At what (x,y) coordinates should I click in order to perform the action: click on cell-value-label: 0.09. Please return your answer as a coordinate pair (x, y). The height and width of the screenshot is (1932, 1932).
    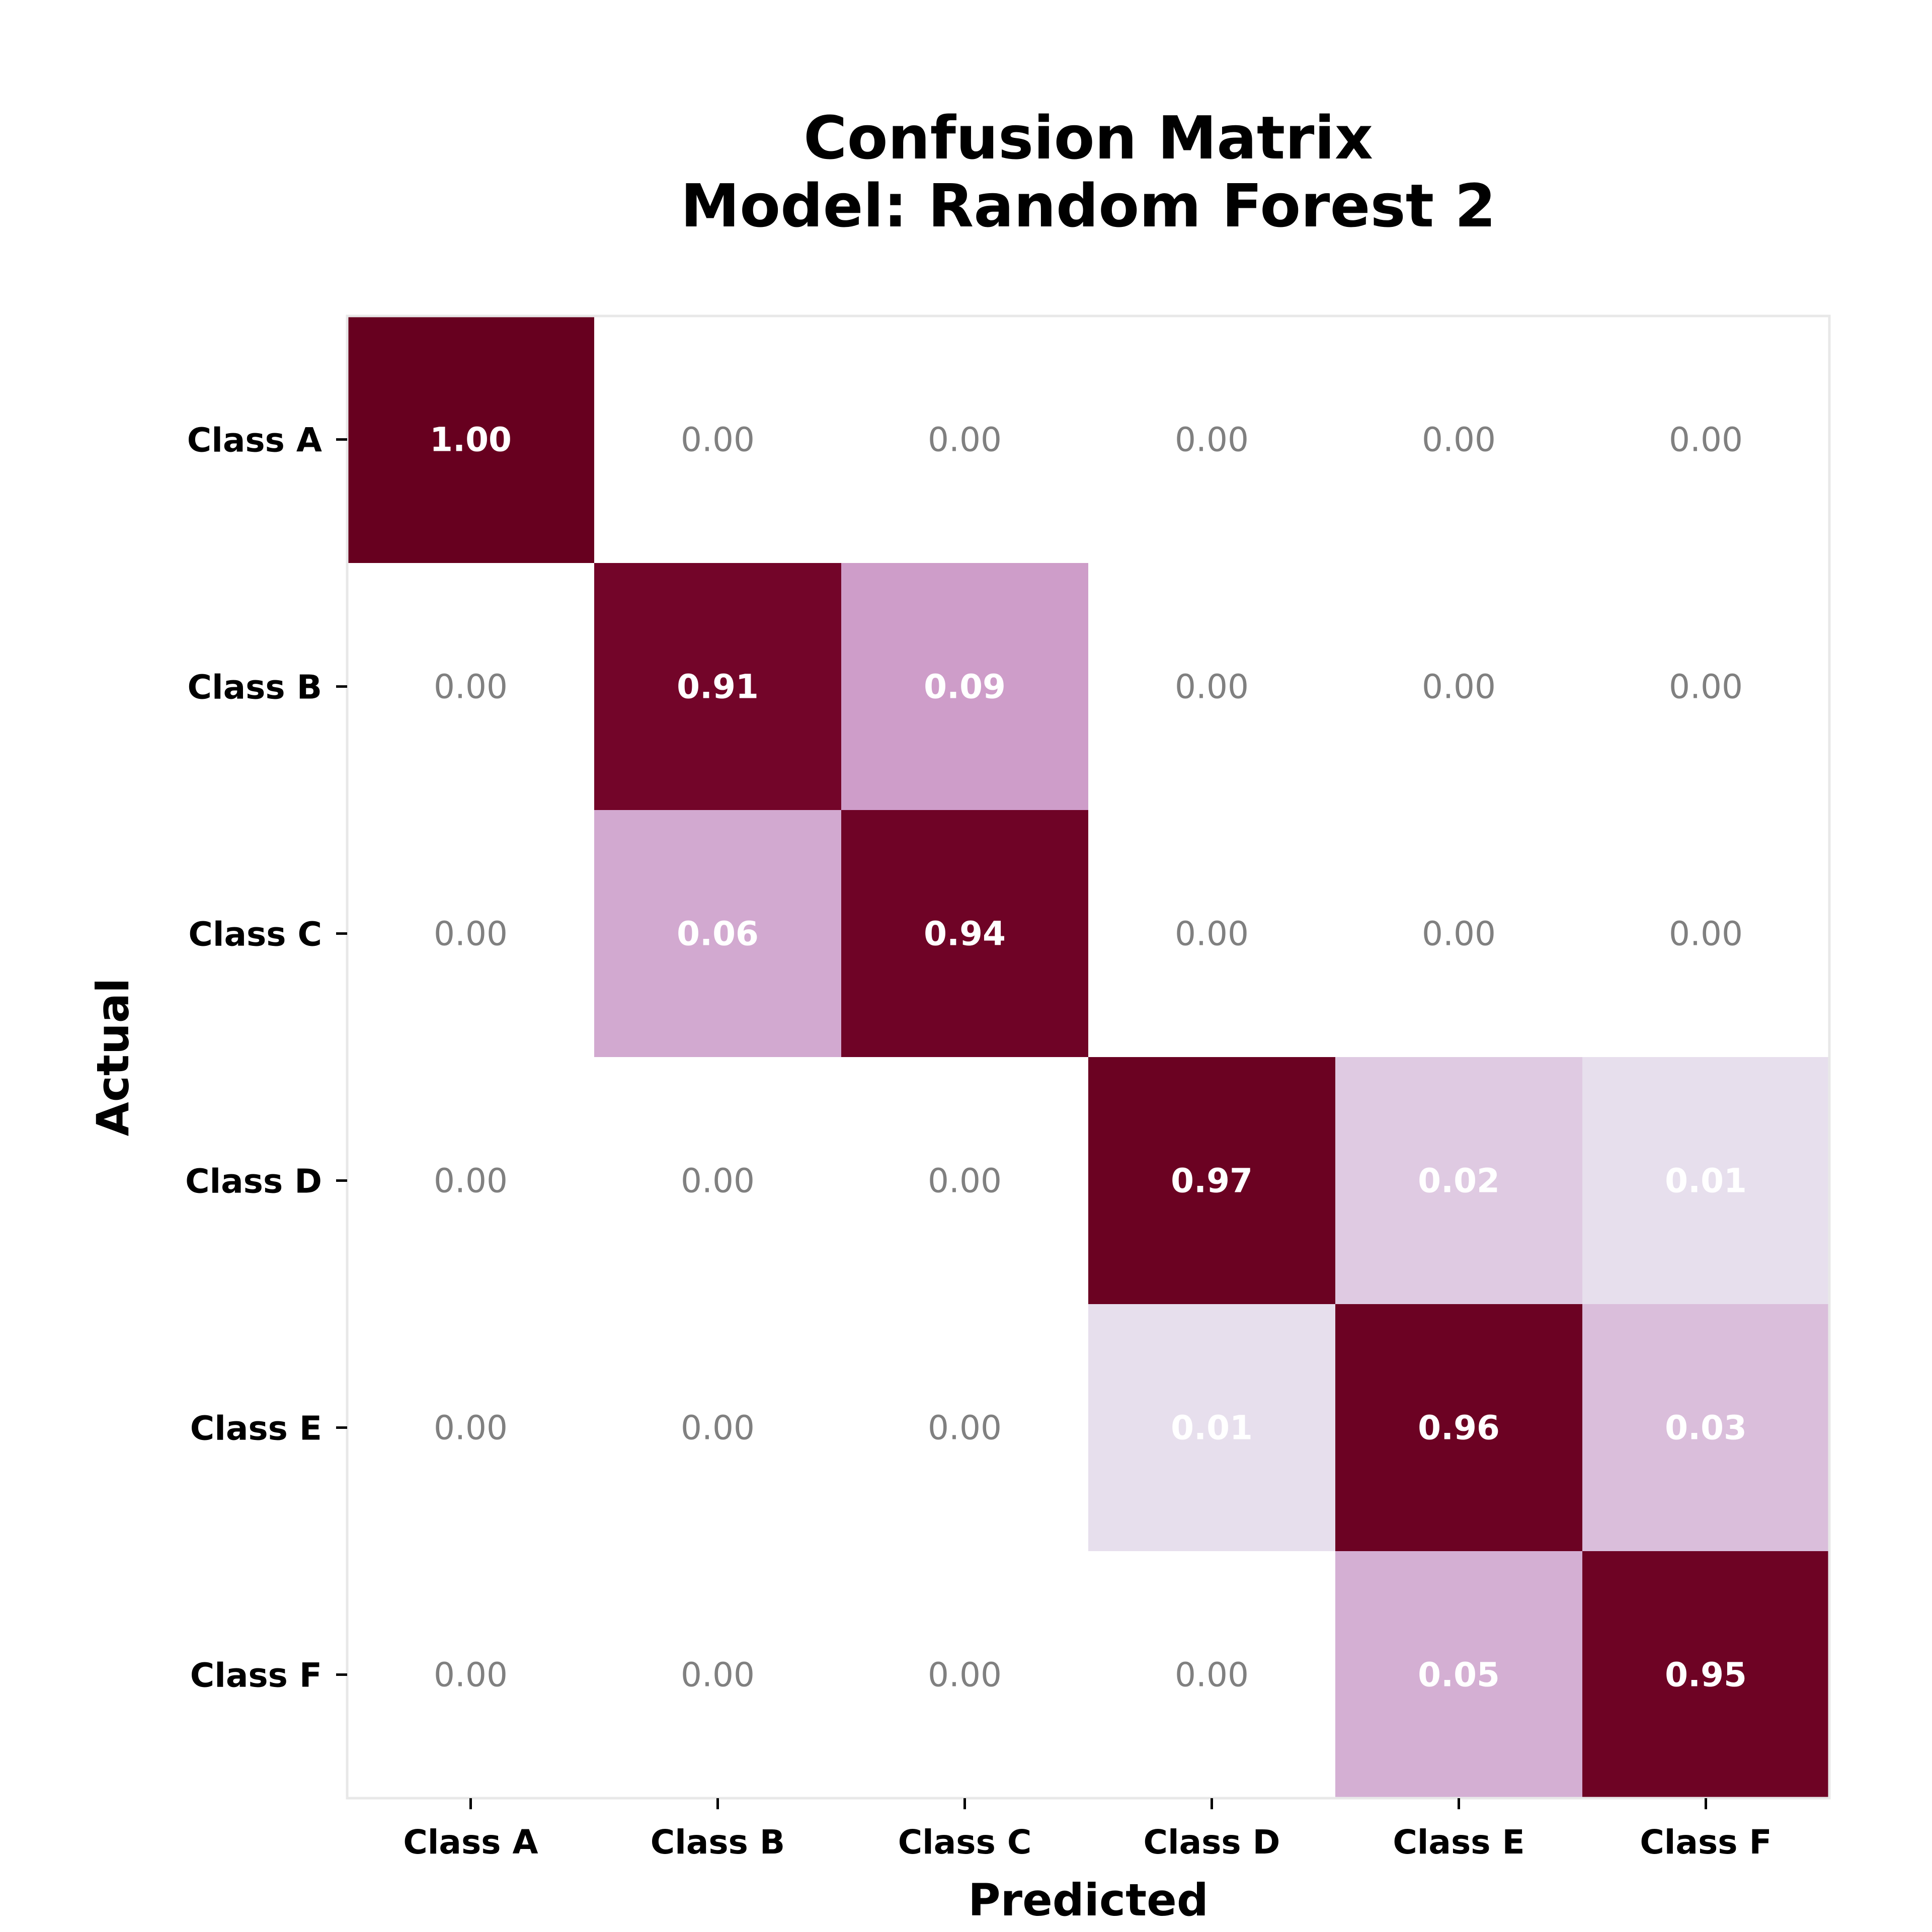
    Looking at the image, I should click on (965, 687).